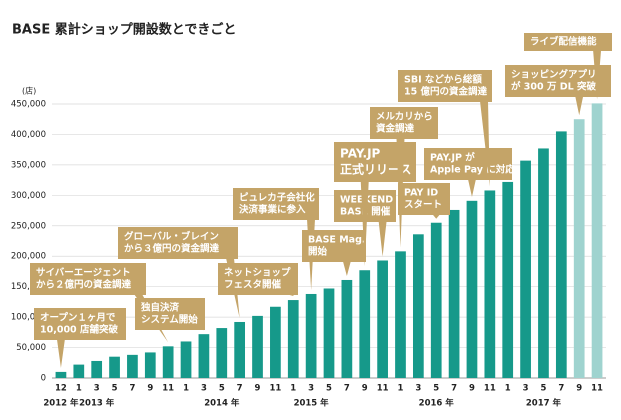  Describe the element at coordinates (43, 379) in the screenshot. I see `y-tick-label: 0` at that location.